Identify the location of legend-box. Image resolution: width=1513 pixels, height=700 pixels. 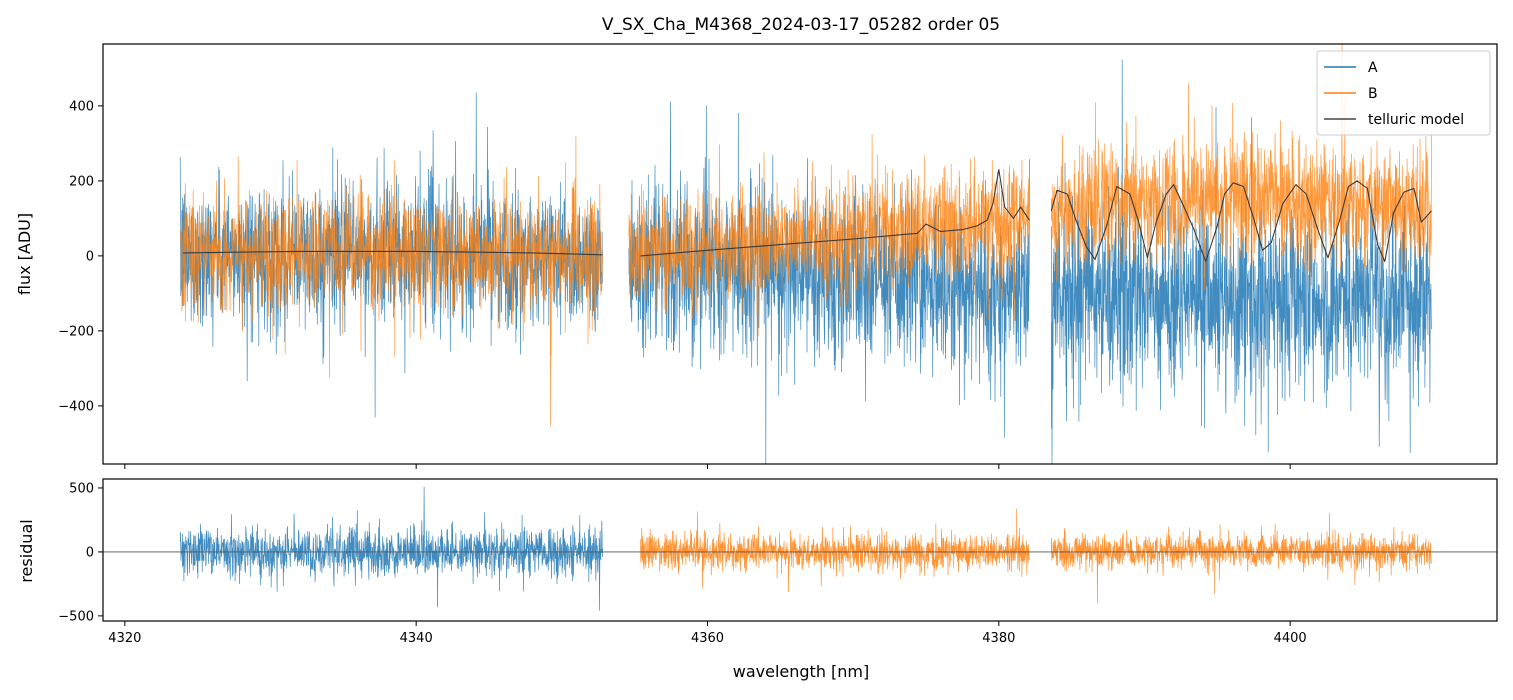
(1403, 93).